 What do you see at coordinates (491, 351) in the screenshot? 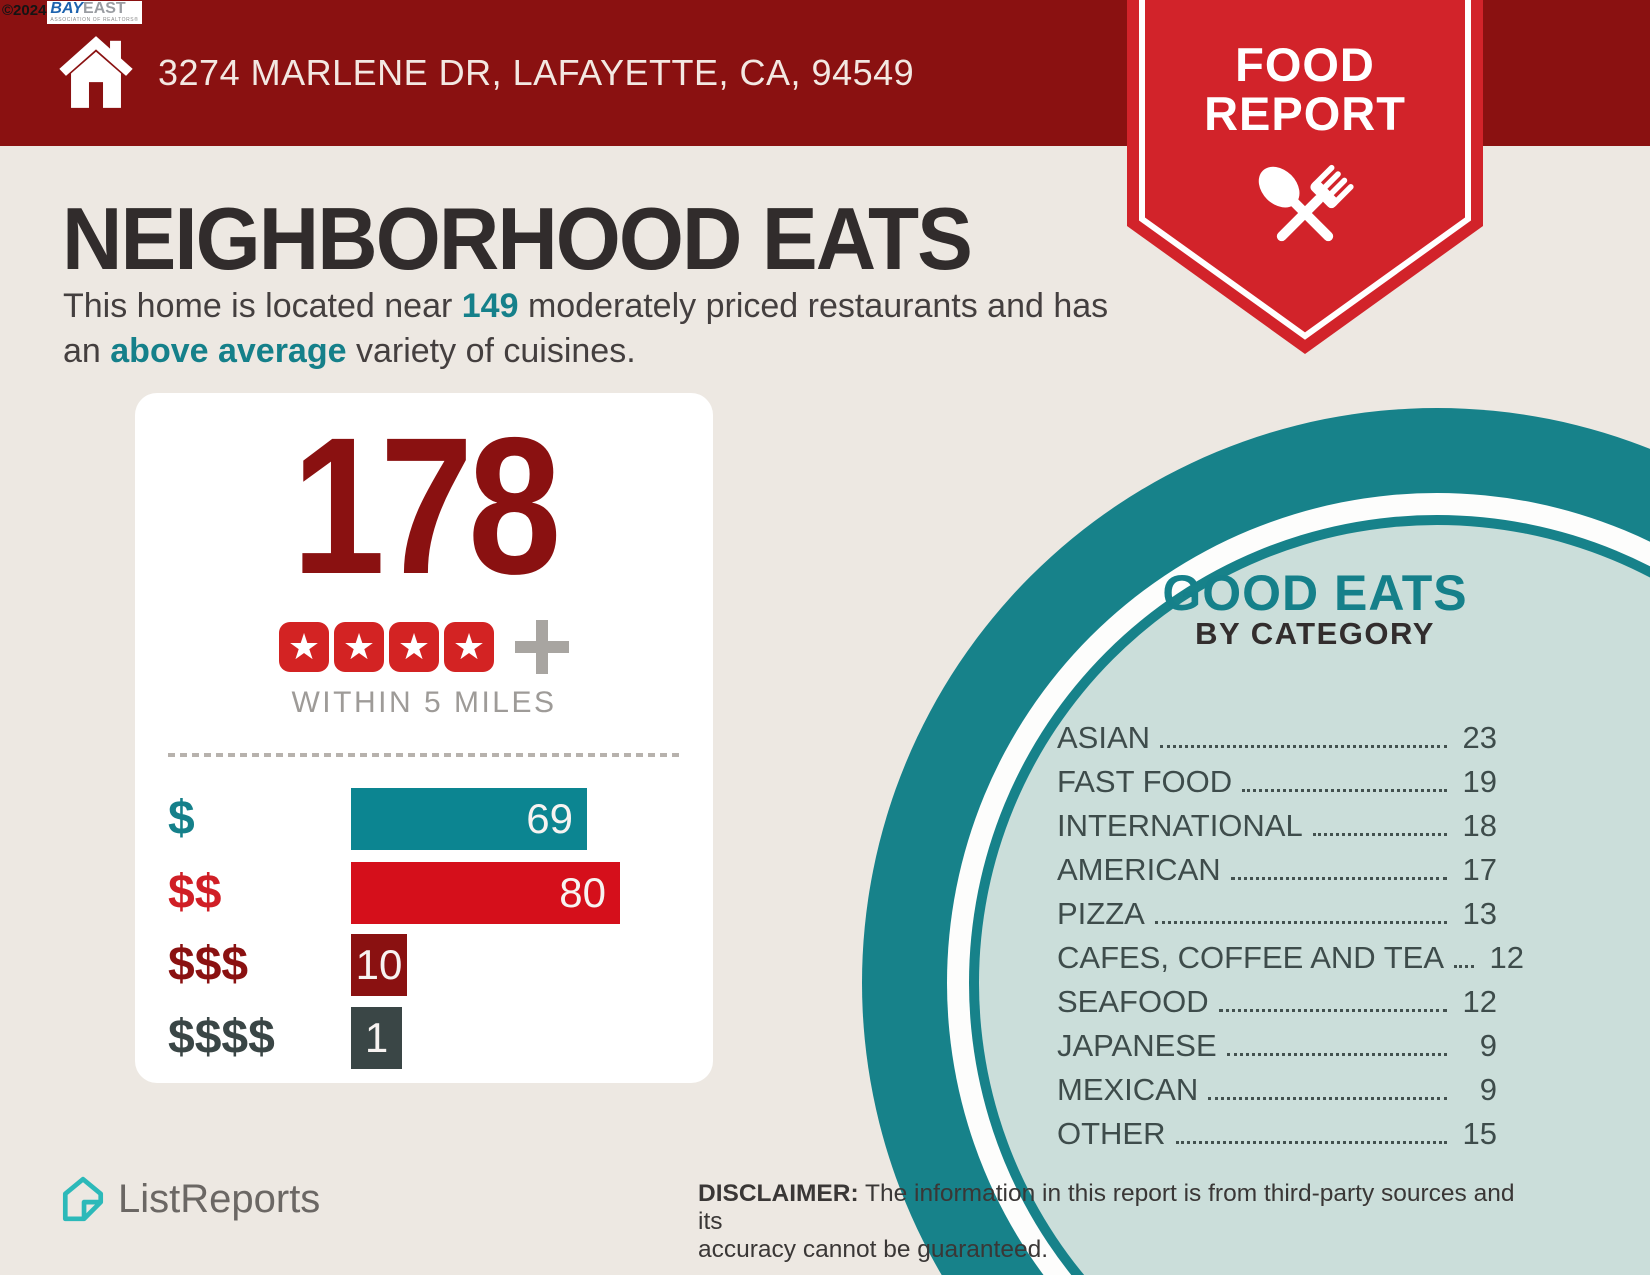
I see `intro-text-after: variety of cuisines.` at bounding box center [491, 351].